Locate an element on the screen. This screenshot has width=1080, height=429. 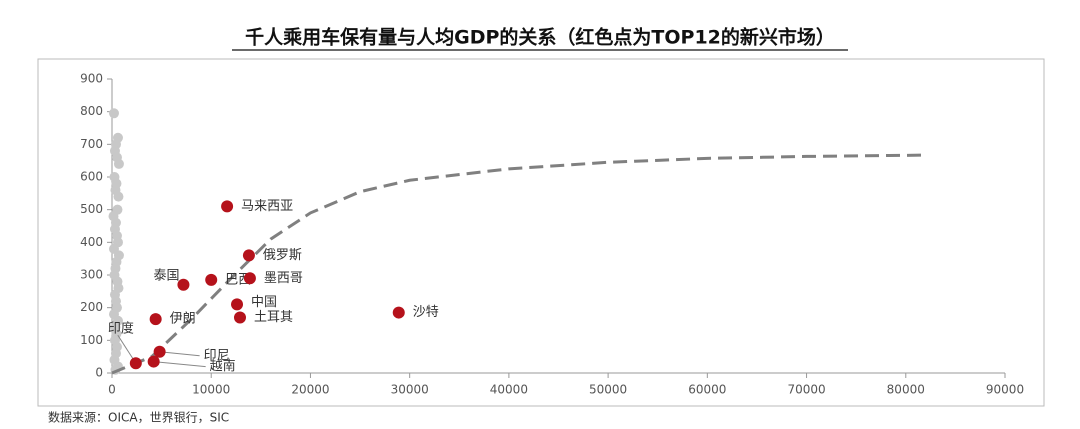
point-label: 印尼 is located at coordinates (217, 355).